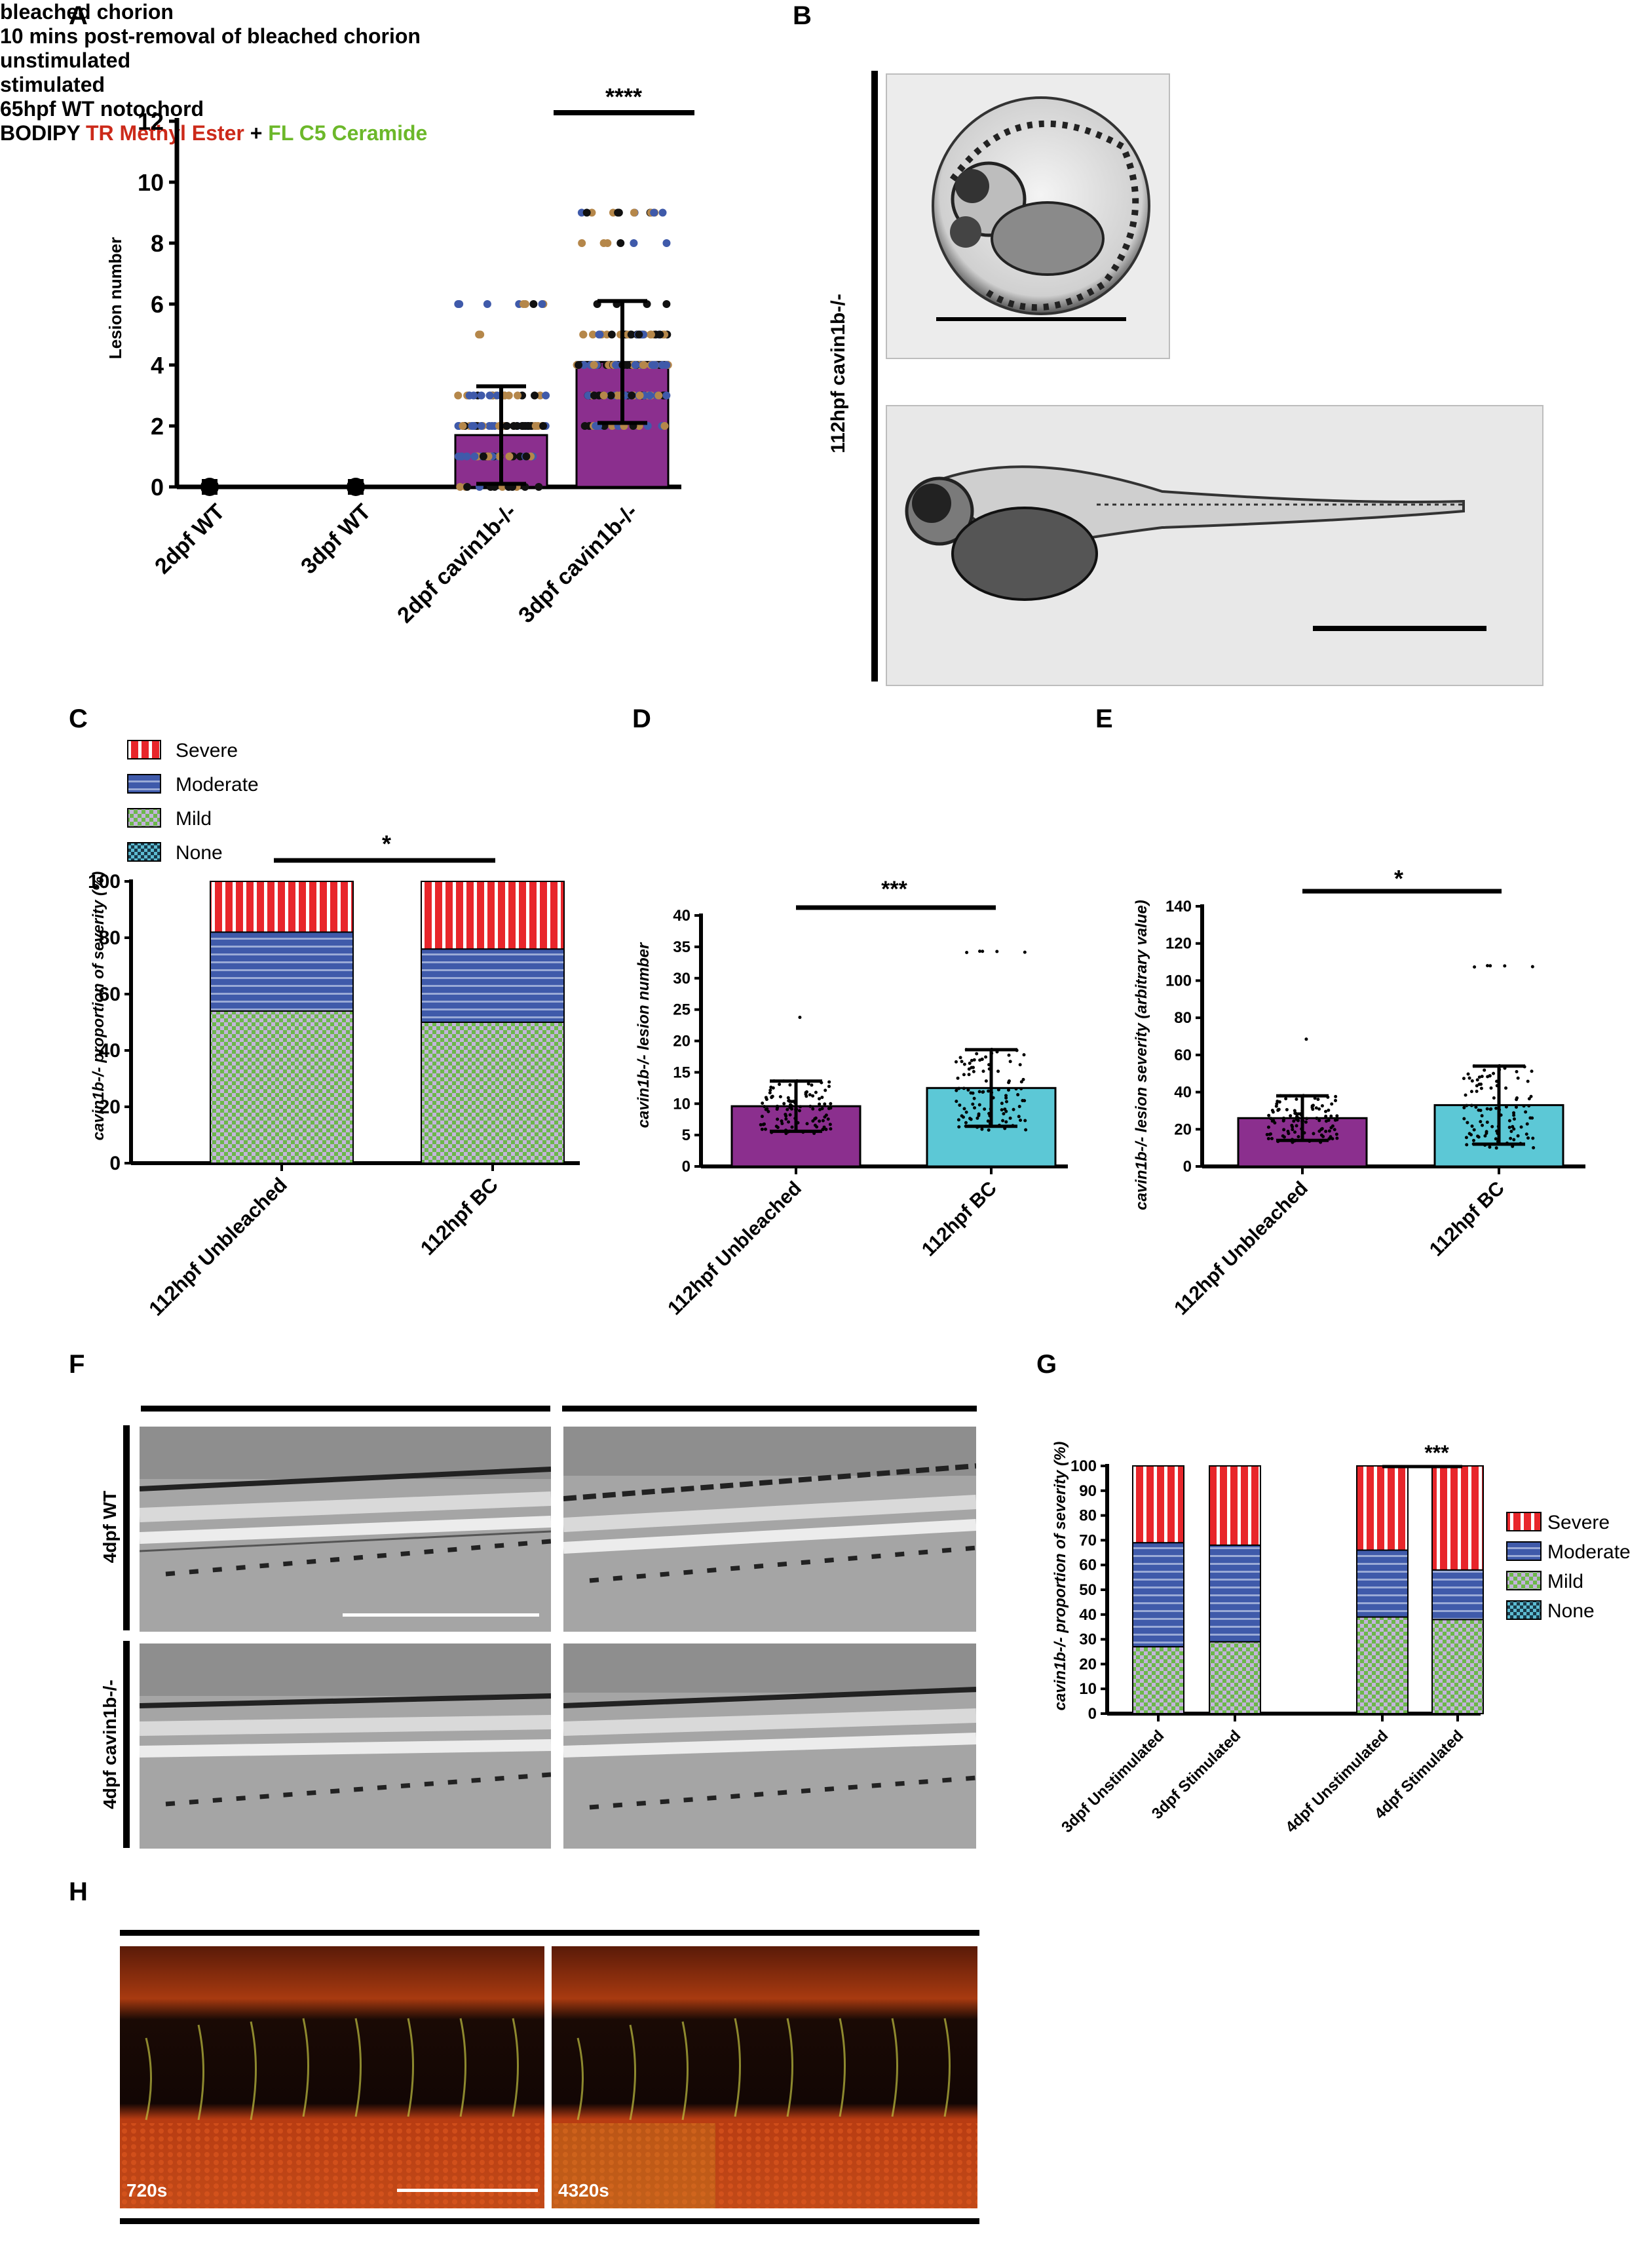 The width and height of the screenshot is (1647, 2268). I want to click on a-y-tick-label: 12, so click(151, 121).